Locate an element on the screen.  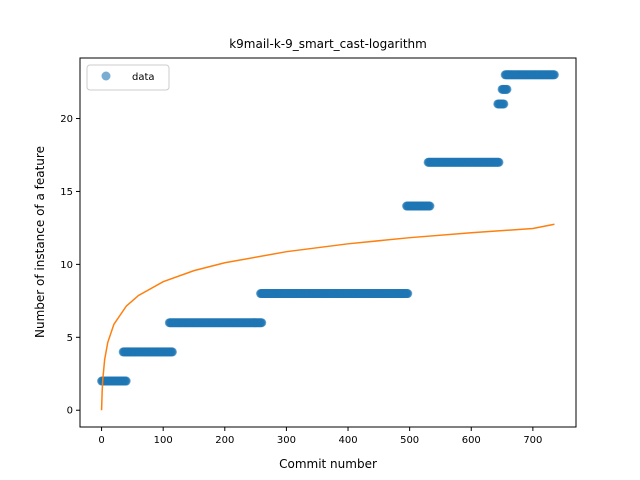
y-tick-label: 5 is located at coordinates (70, 338).